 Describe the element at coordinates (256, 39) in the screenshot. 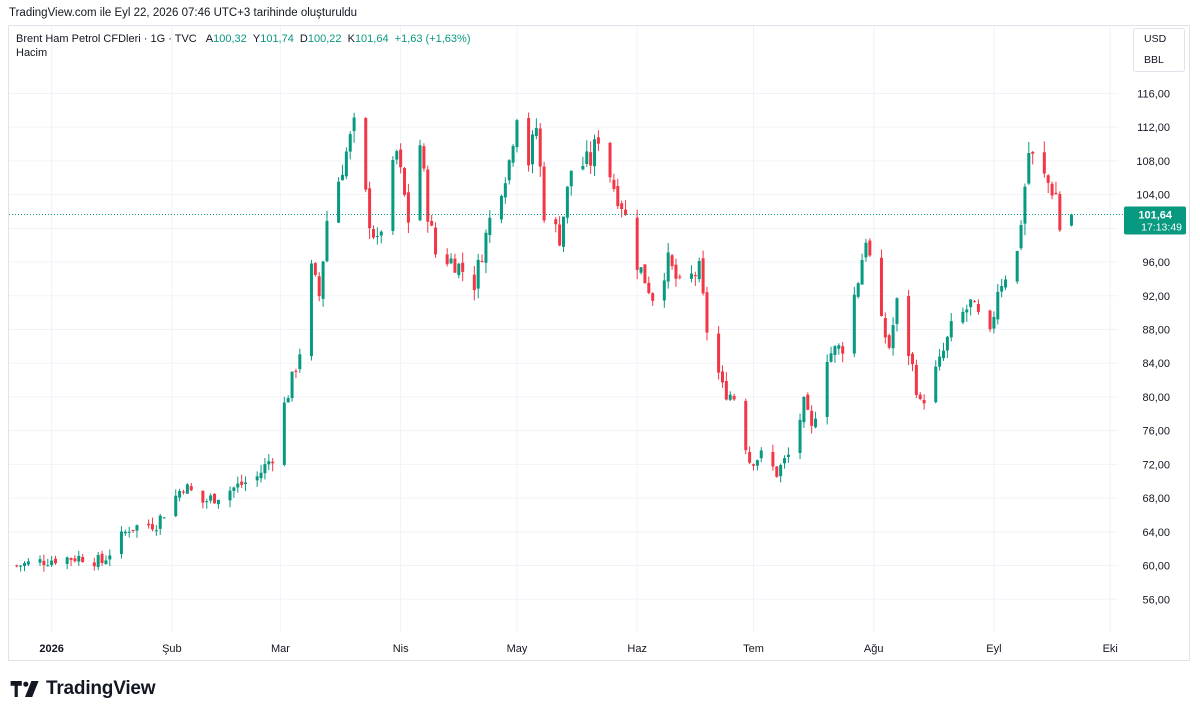

I see `high-label: Y` at that location.